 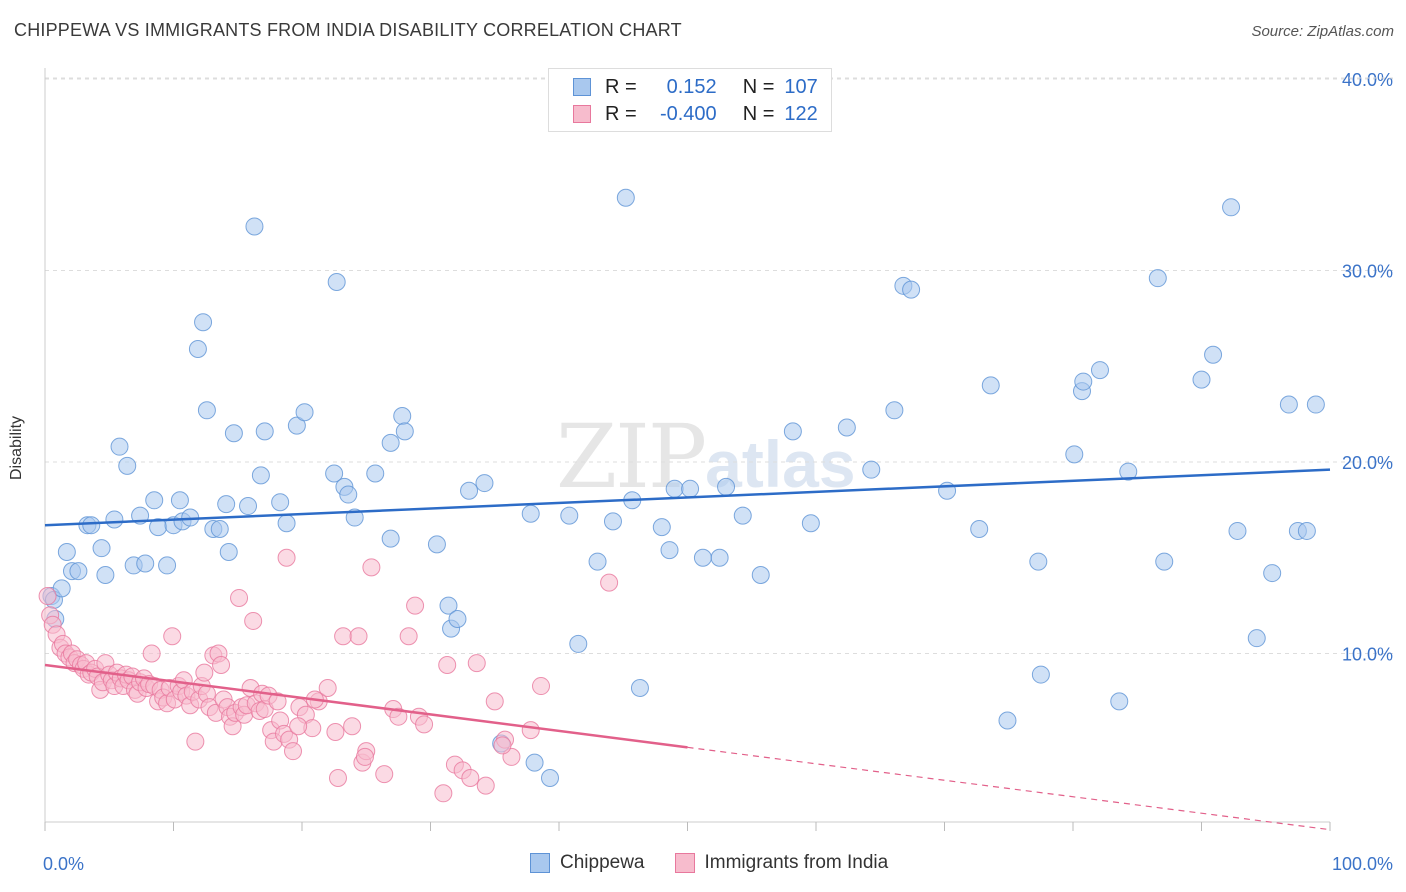 What do you see at coordinates (688, 113) in the screenshot?
I see `legend-r-value: -0.400` at bounding box center [688, 113].